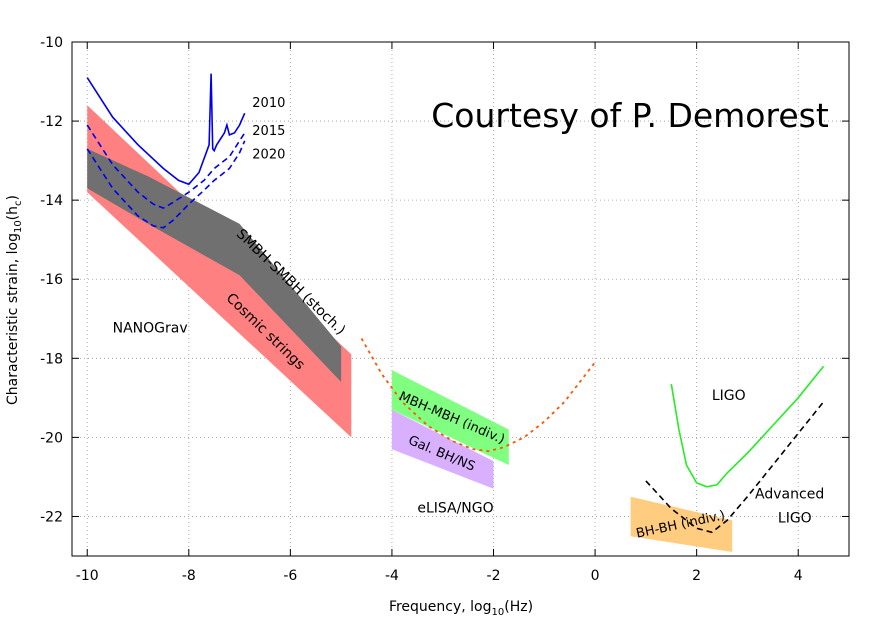  What do you see at coordinates (747, 426) in the screenshot?
I see `curve-ligo` at bounding box center [747, 426].